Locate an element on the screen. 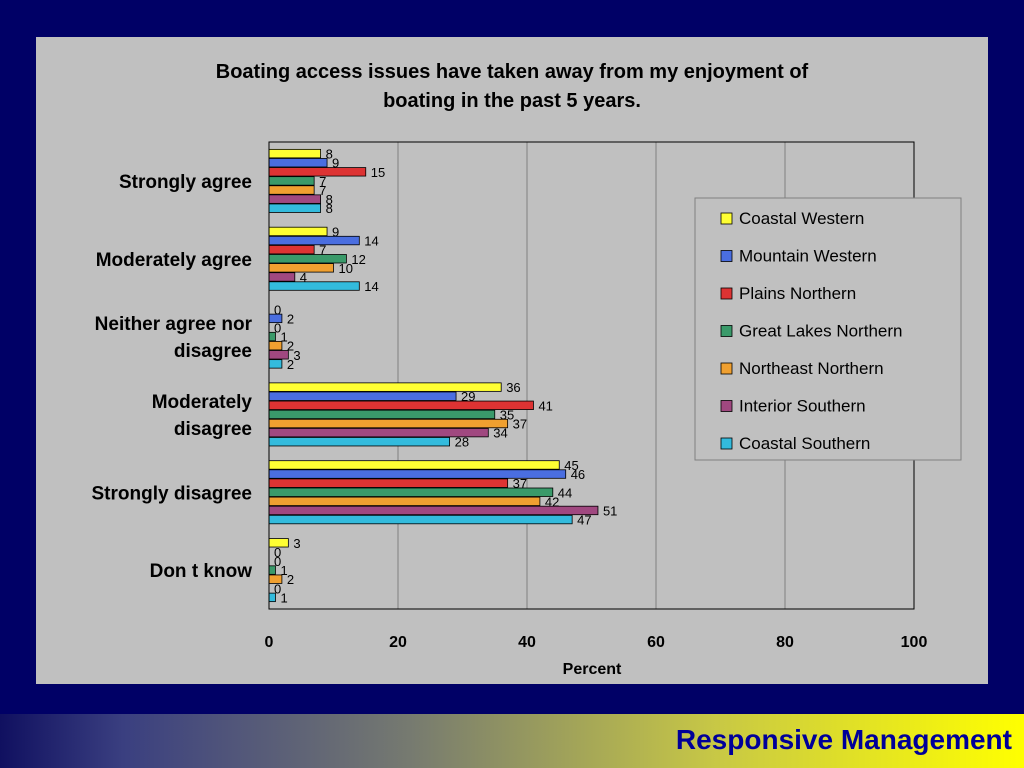 This screenshot has width=1024, height=768. x-tick-label: 20 is located at coordinates (398, 642).